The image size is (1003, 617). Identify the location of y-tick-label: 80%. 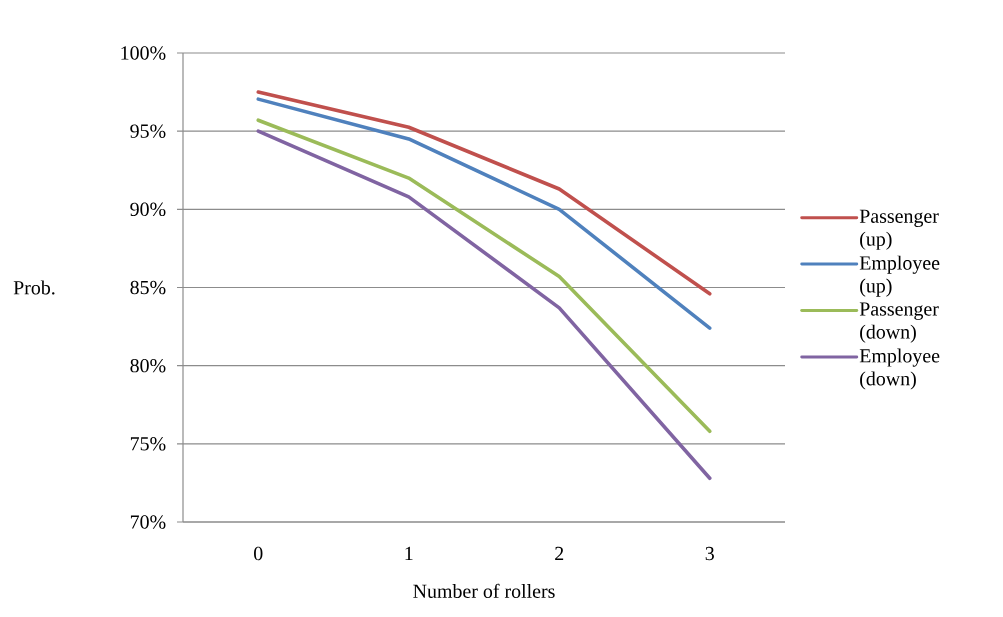
(148, 365).